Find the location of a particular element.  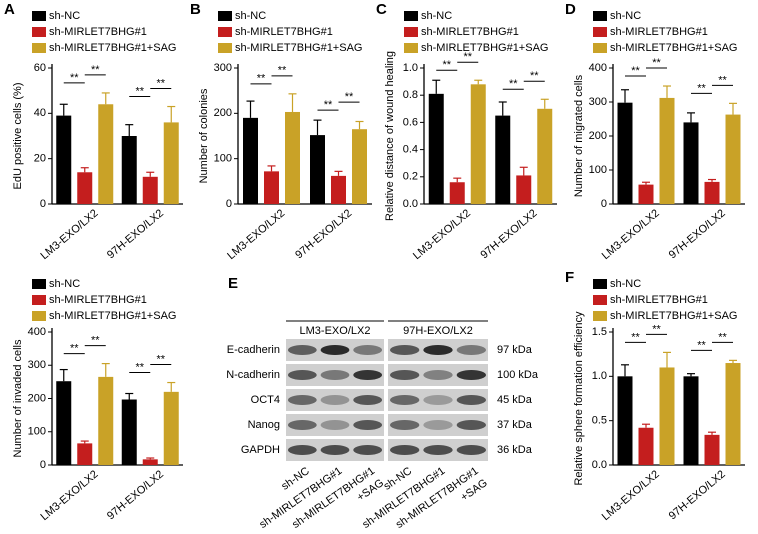

y-tick-label: 60 is located at coordinates (40, 68).